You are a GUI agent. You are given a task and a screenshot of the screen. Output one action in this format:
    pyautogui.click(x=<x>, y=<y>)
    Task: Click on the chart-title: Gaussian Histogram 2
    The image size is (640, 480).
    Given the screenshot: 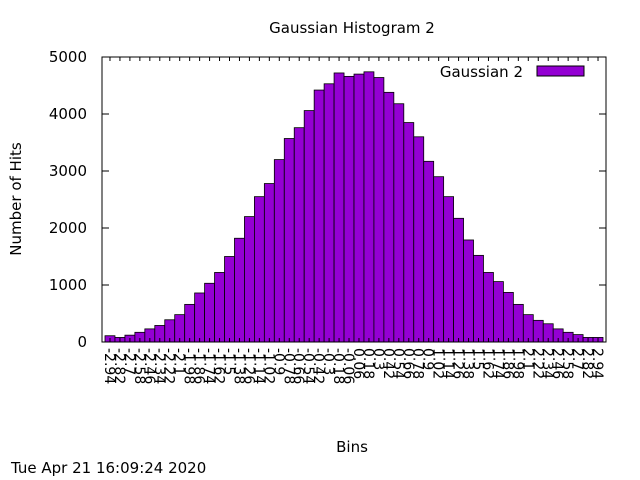 What is the action you would take?
    pyautogui.click(x=352, y=28)
    